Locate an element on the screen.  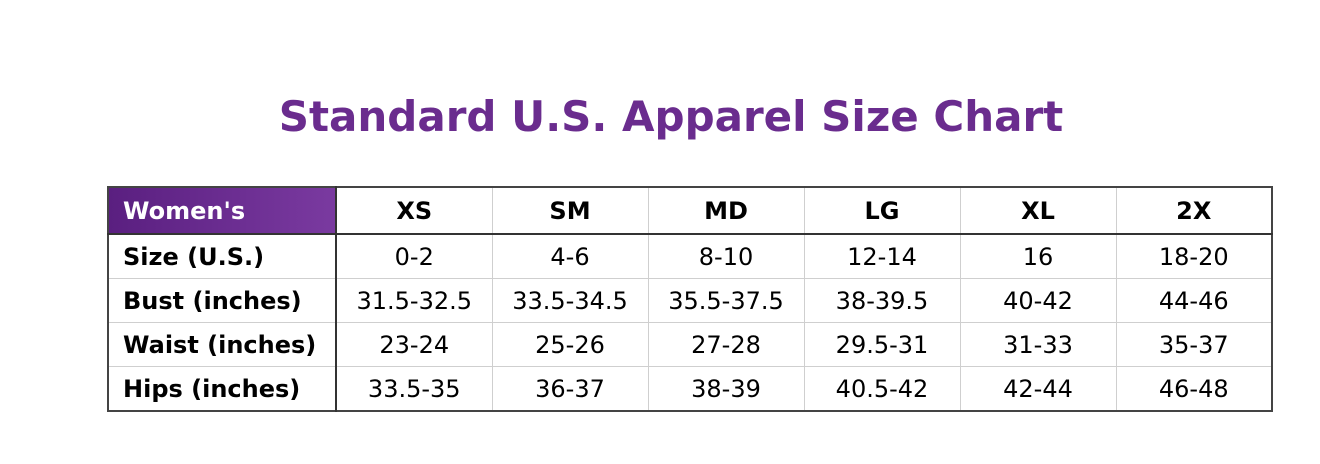
table-cell: 38-39.5 is located at coordinates (881, 300).